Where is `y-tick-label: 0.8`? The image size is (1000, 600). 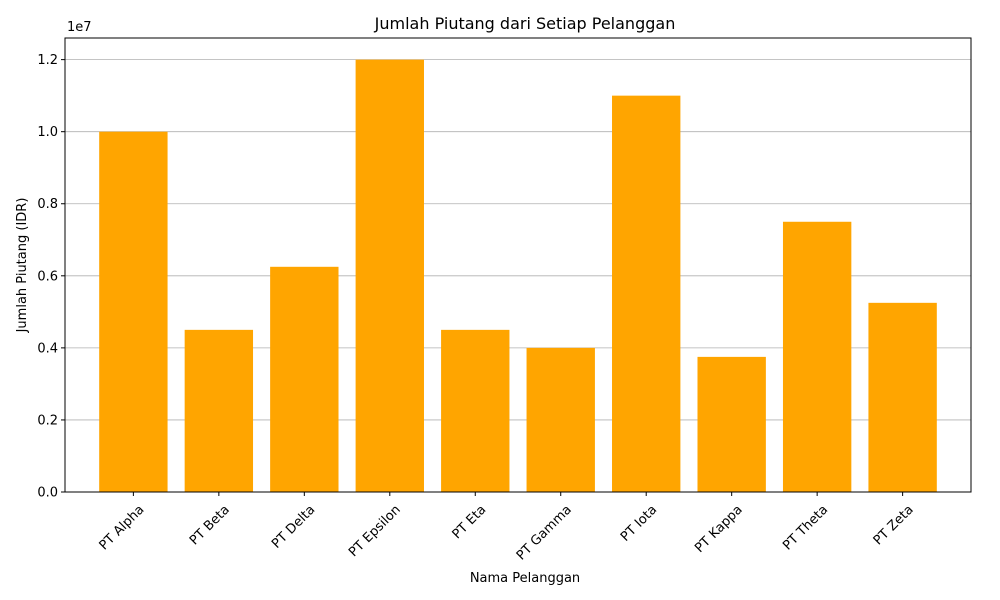 y-tick-label: 0.8 is located at coordinates (47, 204).